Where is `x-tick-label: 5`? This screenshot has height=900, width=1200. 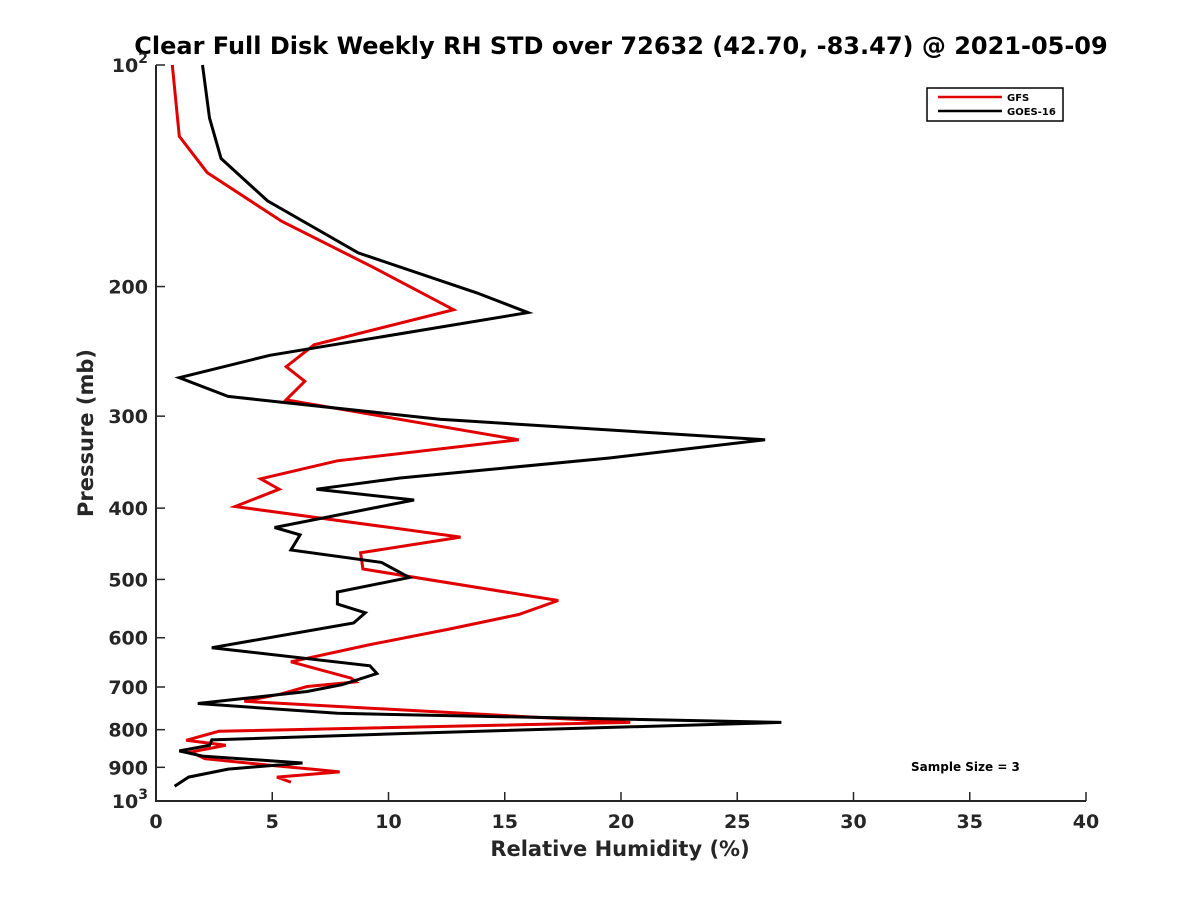
x-tick-label: 5 is located at coordinates (272, 822).